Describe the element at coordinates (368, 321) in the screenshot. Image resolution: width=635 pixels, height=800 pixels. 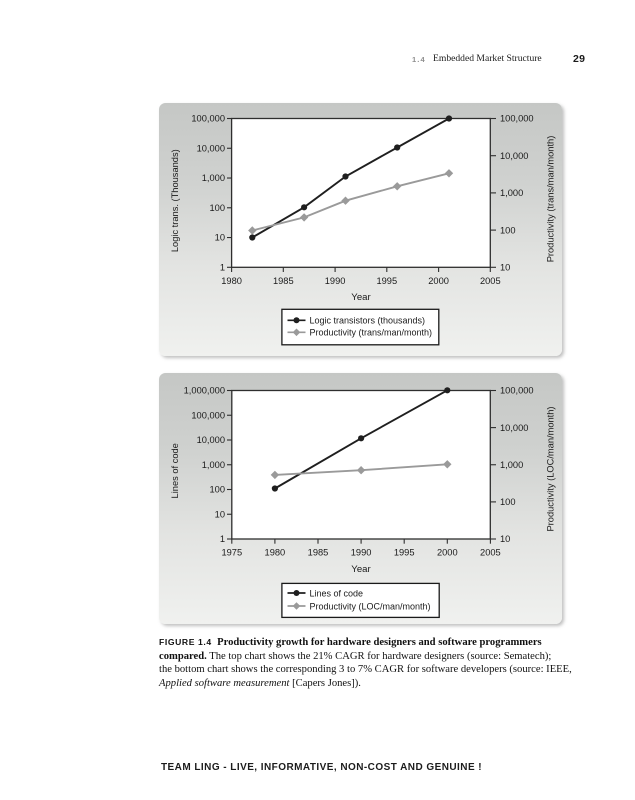
I see `svg-text: Logic transistors (thousands)` at that location.